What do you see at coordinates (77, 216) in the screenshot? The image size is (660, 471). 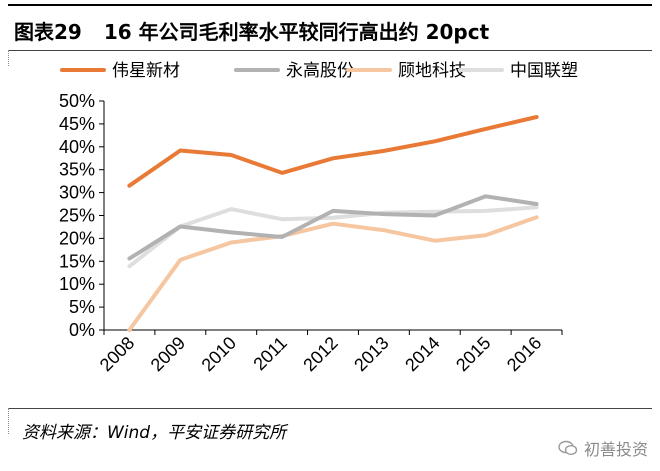 I see `y-tick-label: 25%` at bounding box center [77, 216].